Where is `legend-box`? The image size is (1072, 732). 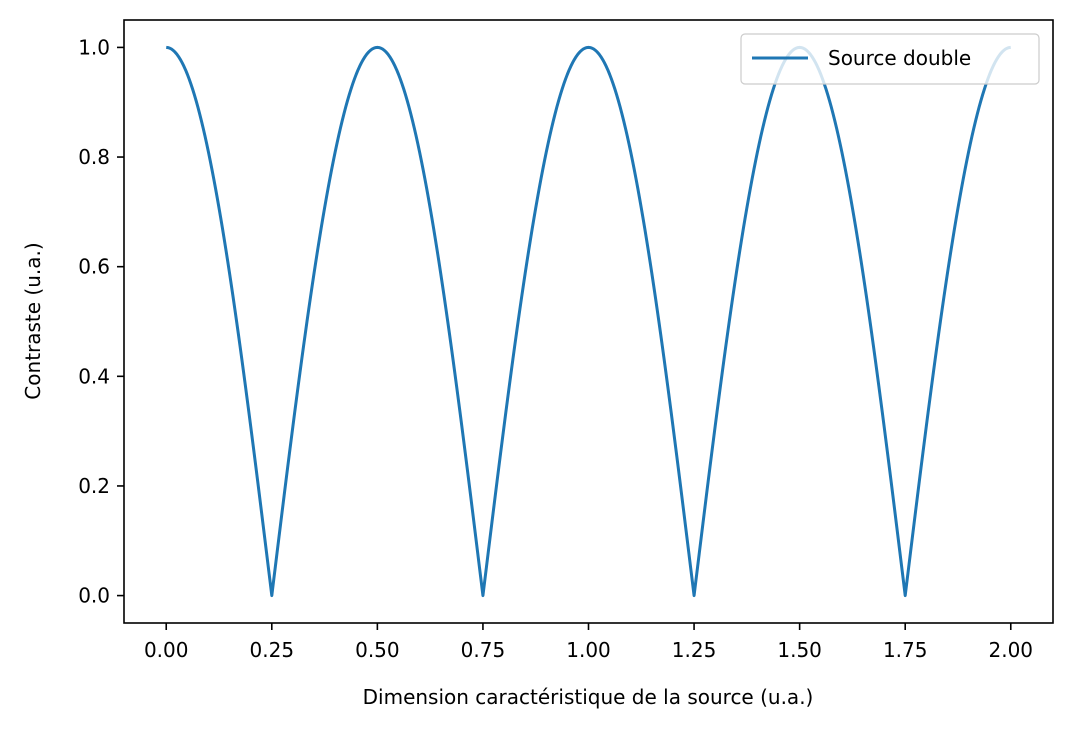 legend-box is located at coordinates (890, 59).